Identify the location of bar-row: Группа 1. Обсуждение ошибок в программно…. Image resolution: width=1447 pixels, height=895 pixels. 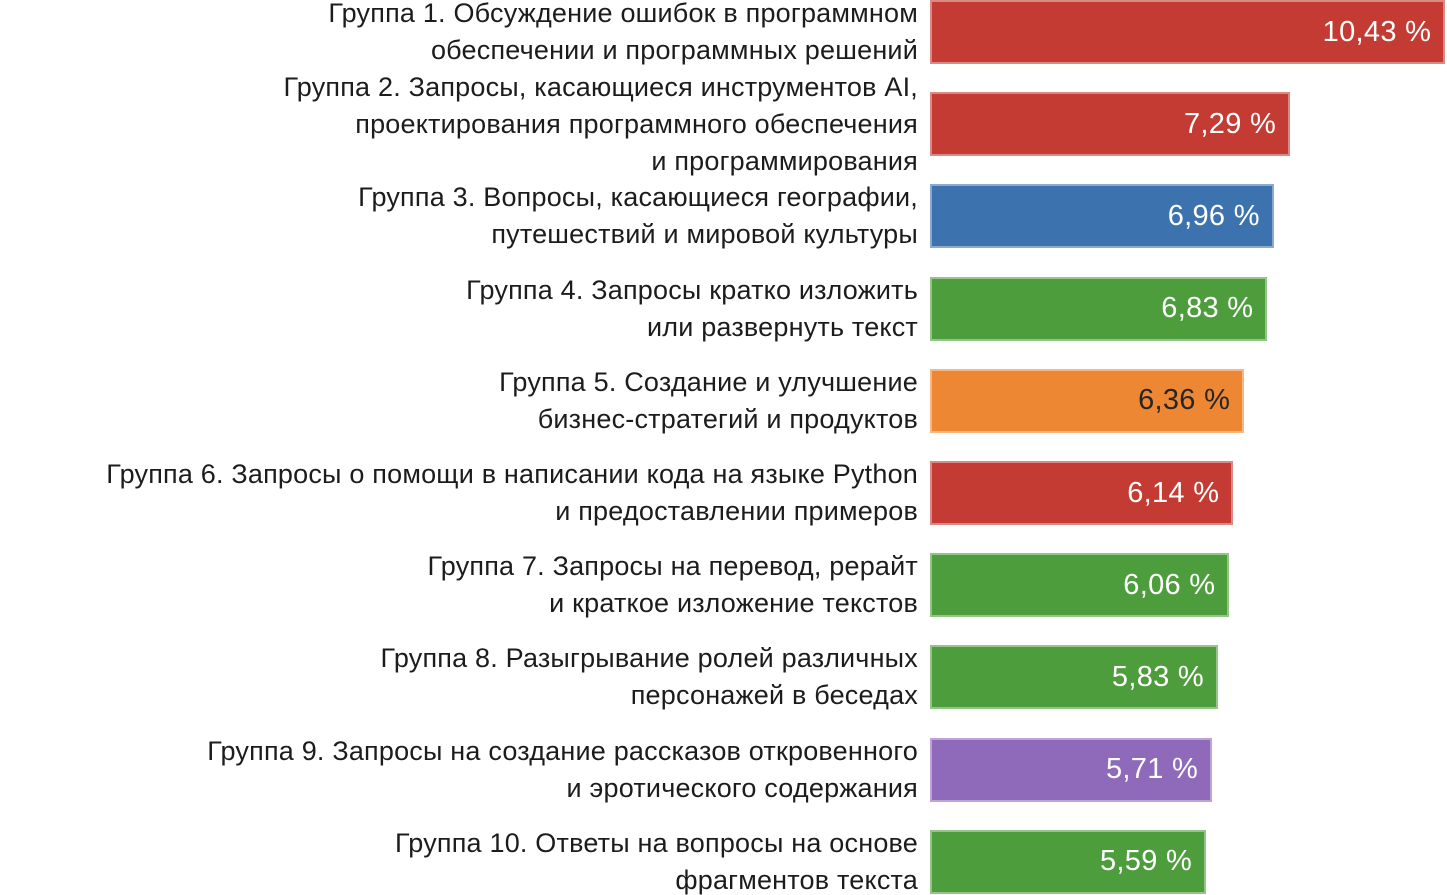
(723, 39).